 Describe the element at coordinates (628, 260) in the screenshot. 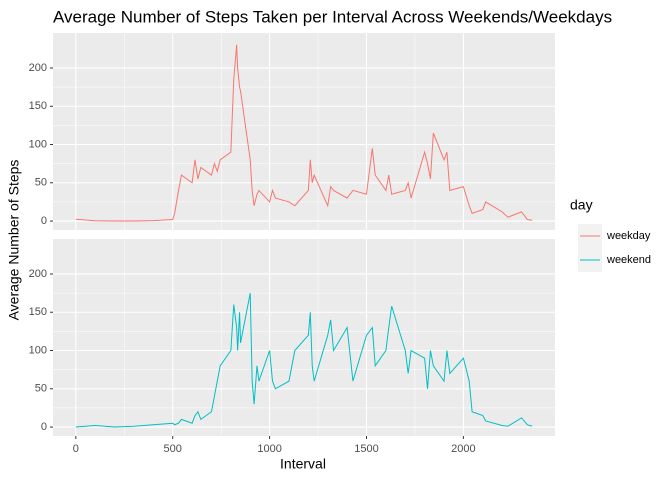

I see `legend-label: weekend` at that location.